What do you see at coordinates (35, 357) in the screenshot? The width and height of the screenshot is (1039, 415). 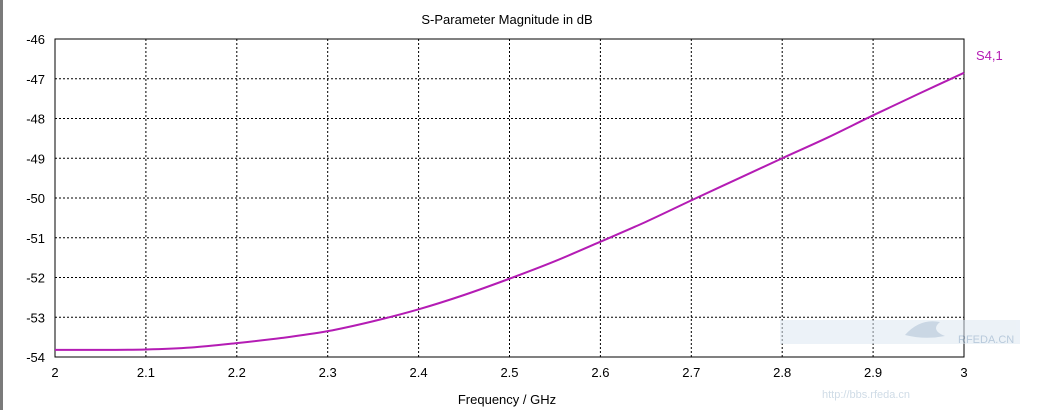 I see `y-tick-label: -54` at bounding box center [35, 357].